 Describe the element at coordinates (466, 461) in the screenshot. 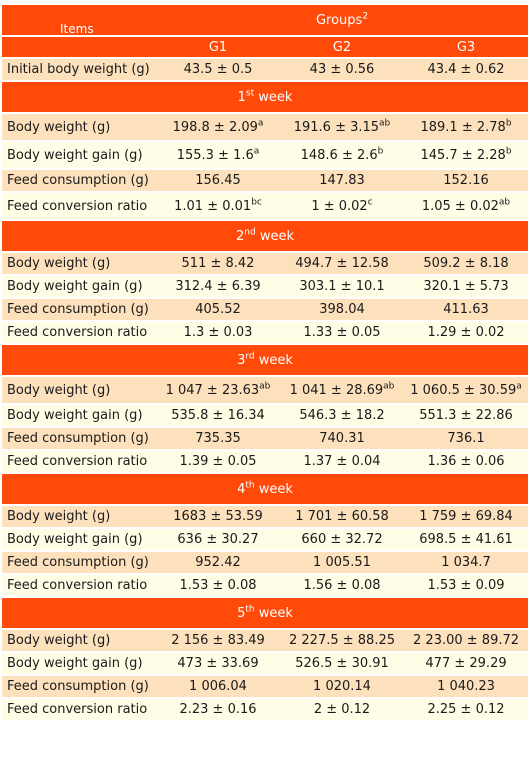

I see `value-cell-g3: 1.36 ± 0.06` at that location.